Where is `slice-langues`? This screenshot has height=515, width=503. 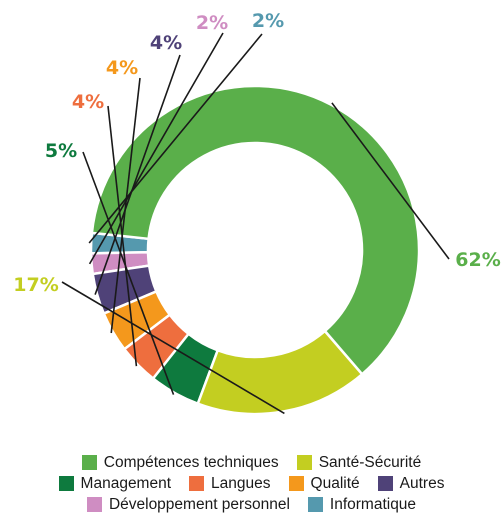
slice-langues is located at coordinates (156, 346).